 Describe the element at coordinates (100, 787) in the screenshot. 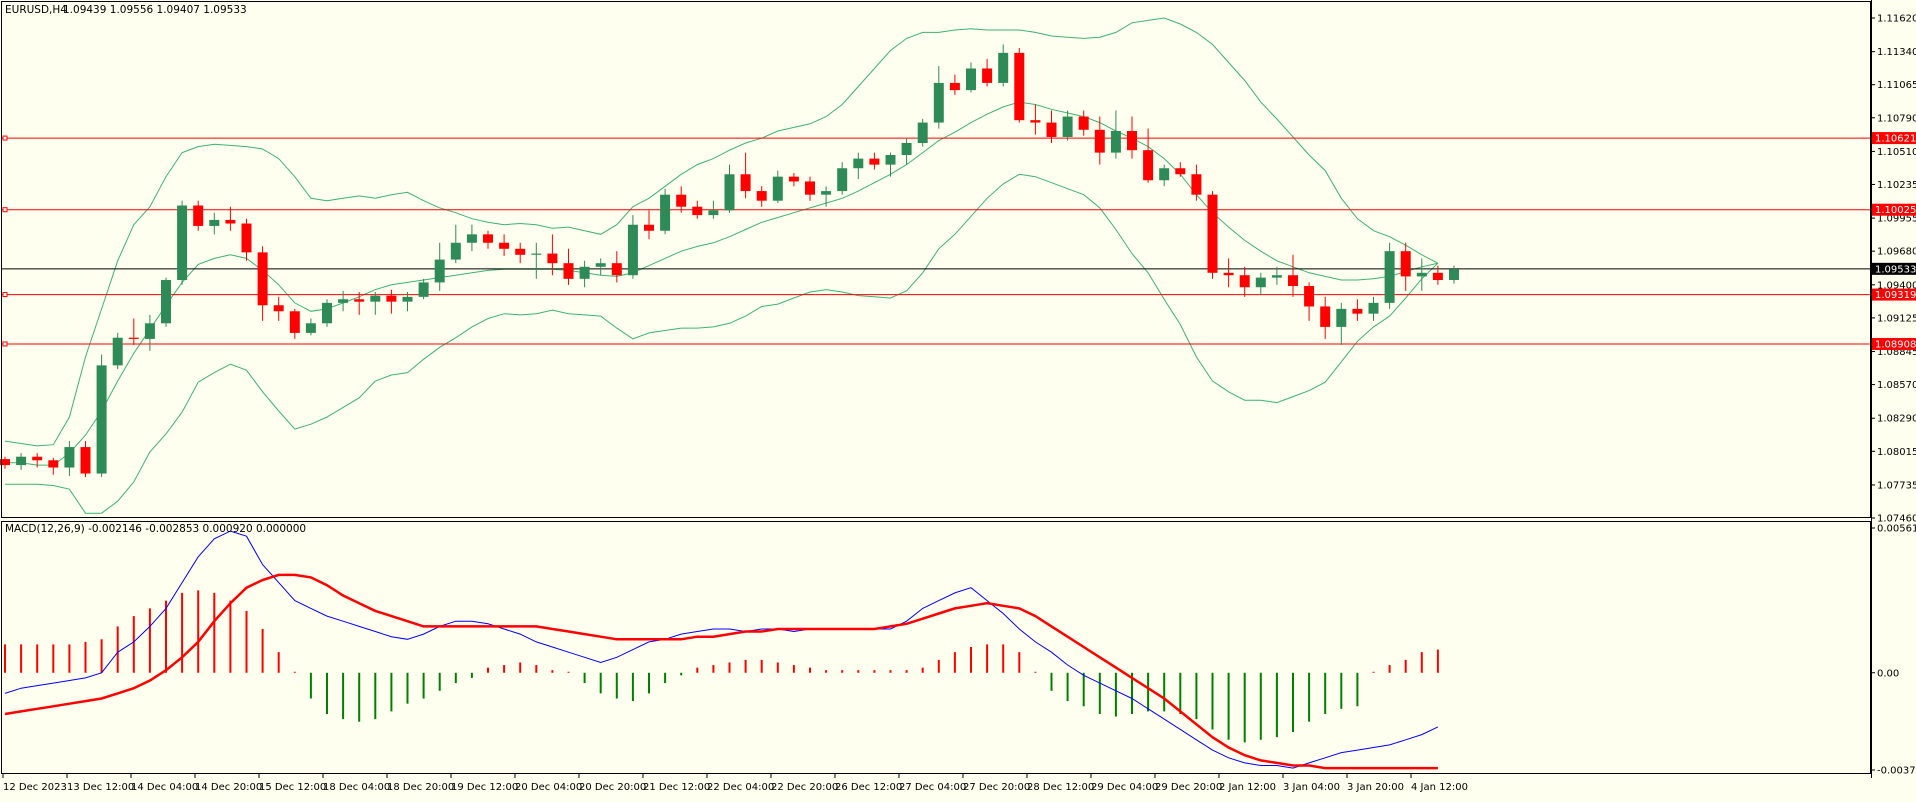

I see `time-tick-label: 13 Dec 12:00` at that location.